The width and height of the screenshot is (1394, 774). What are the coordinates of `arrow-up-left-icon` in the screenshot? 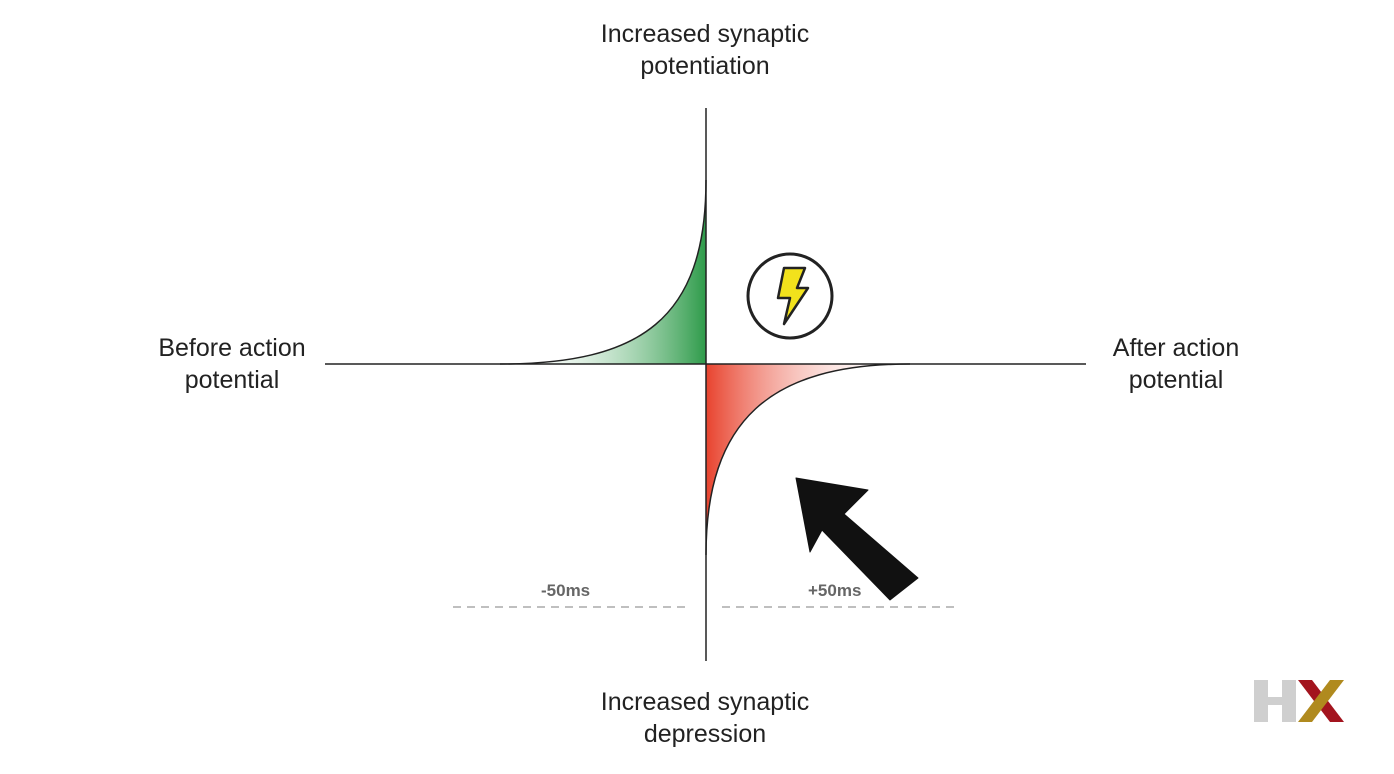 It's located at (857, 539).